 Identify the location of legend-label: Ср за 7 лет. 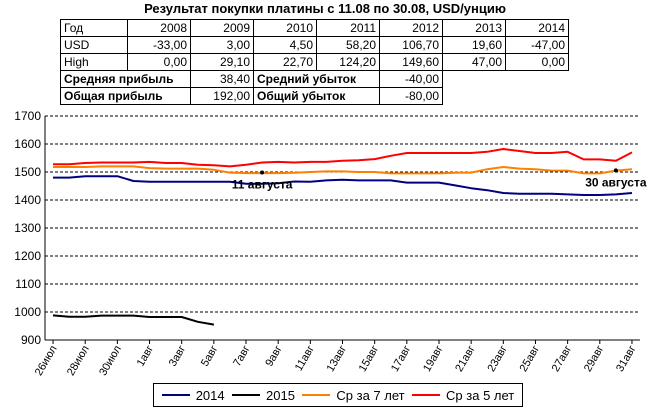
(370, 395).